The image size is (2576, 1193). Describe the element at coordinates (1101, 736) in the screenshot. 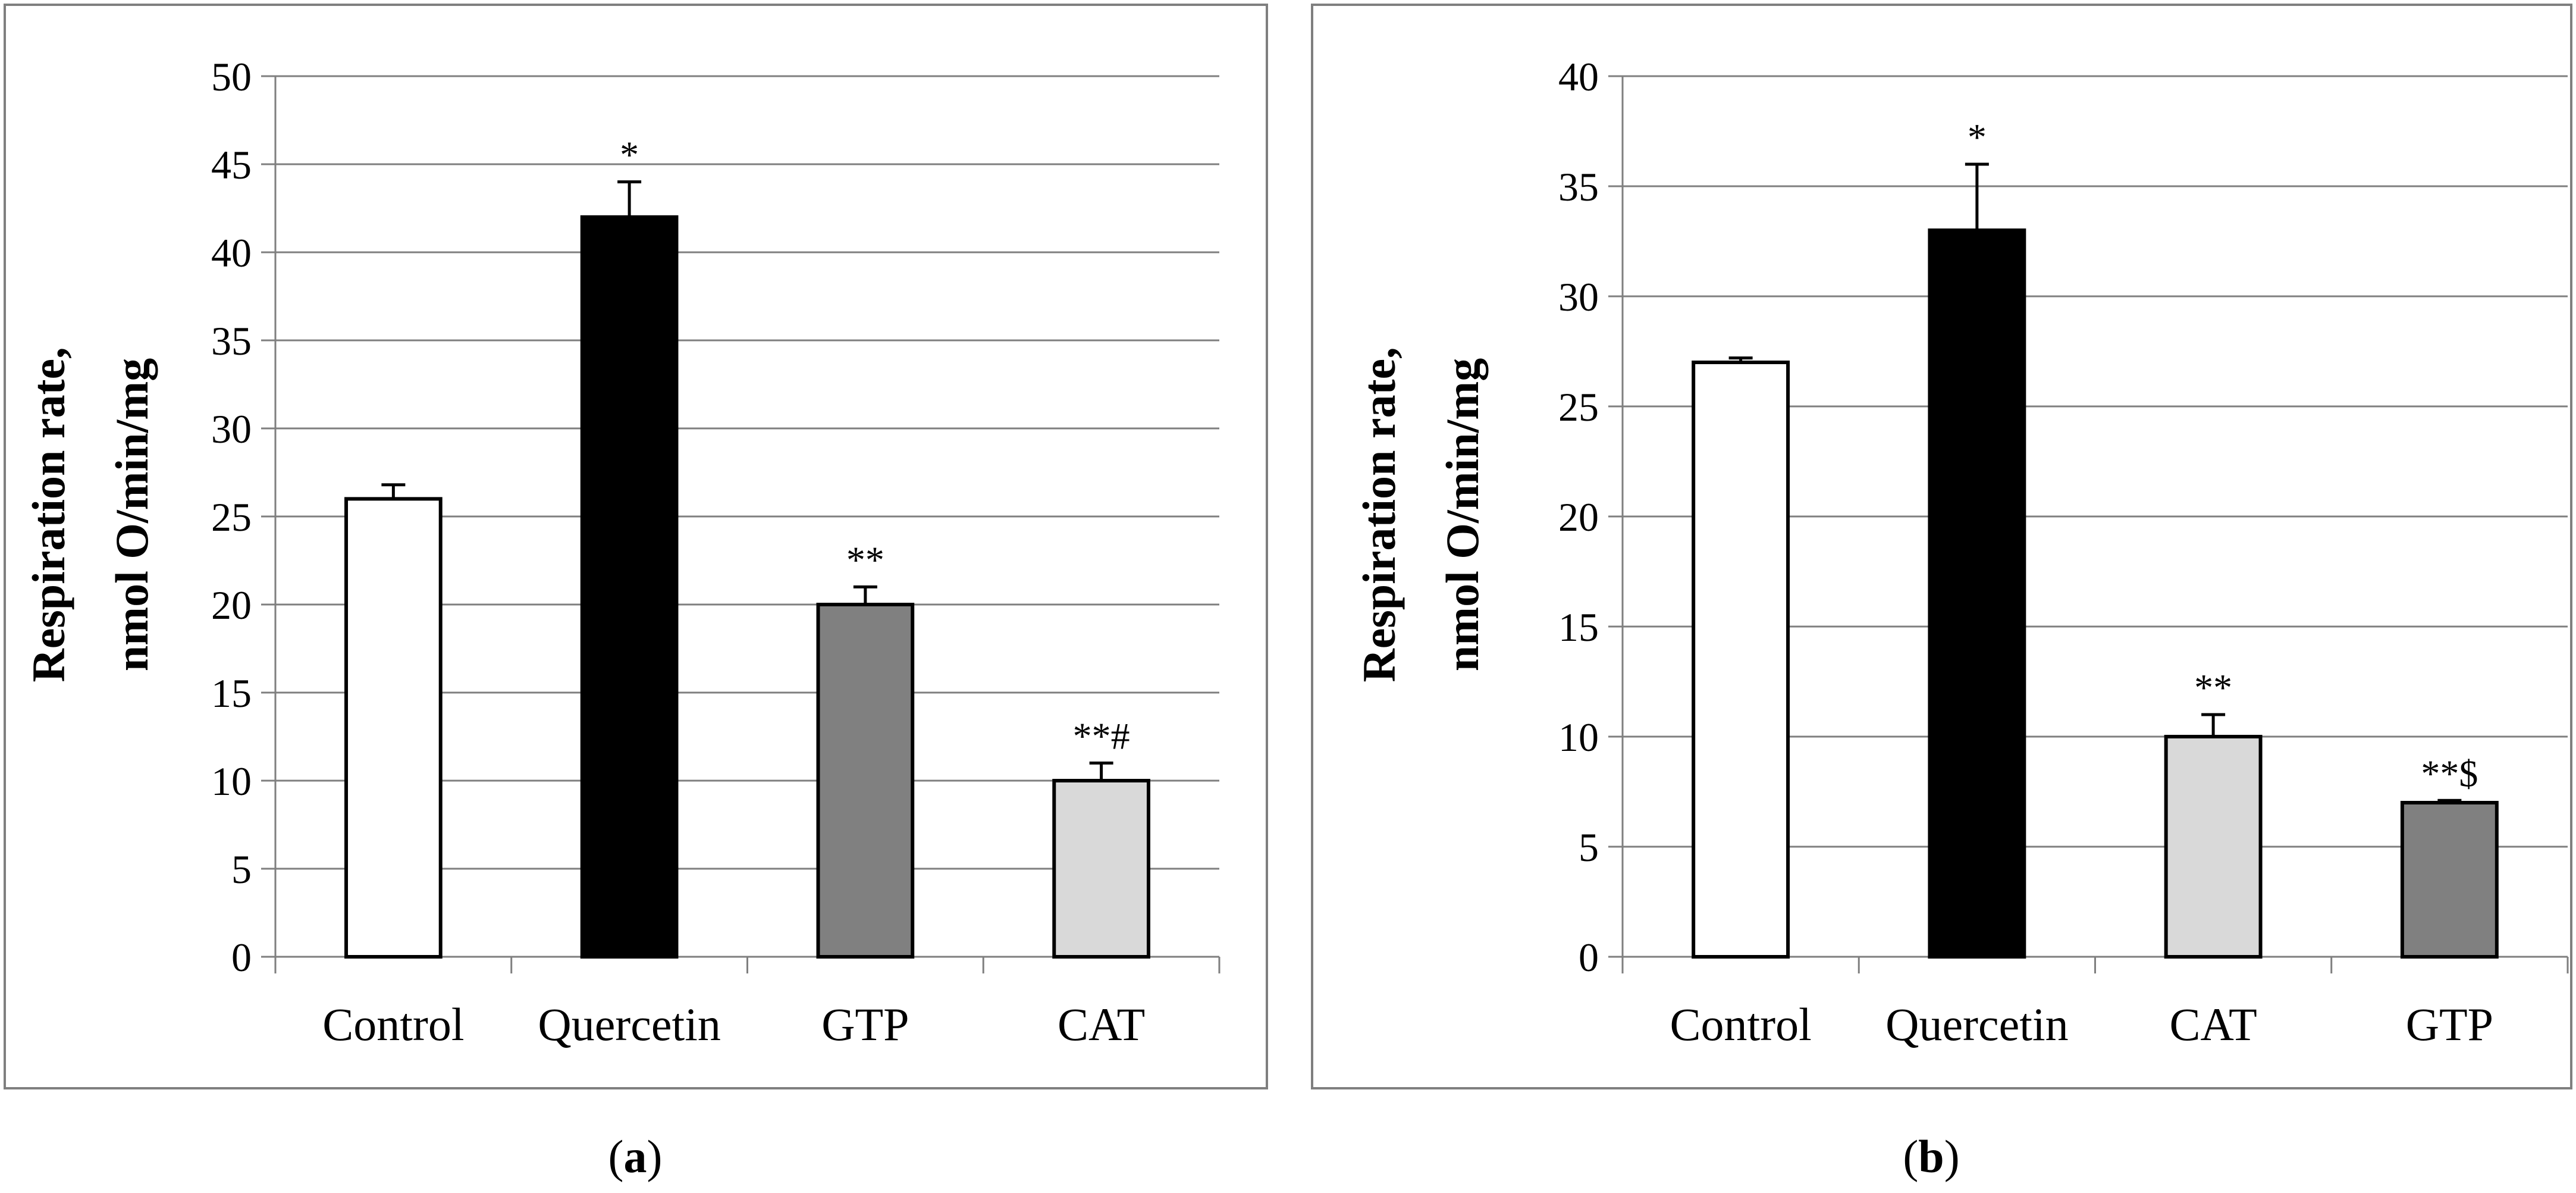

I see `significance-label: **#` at that location.